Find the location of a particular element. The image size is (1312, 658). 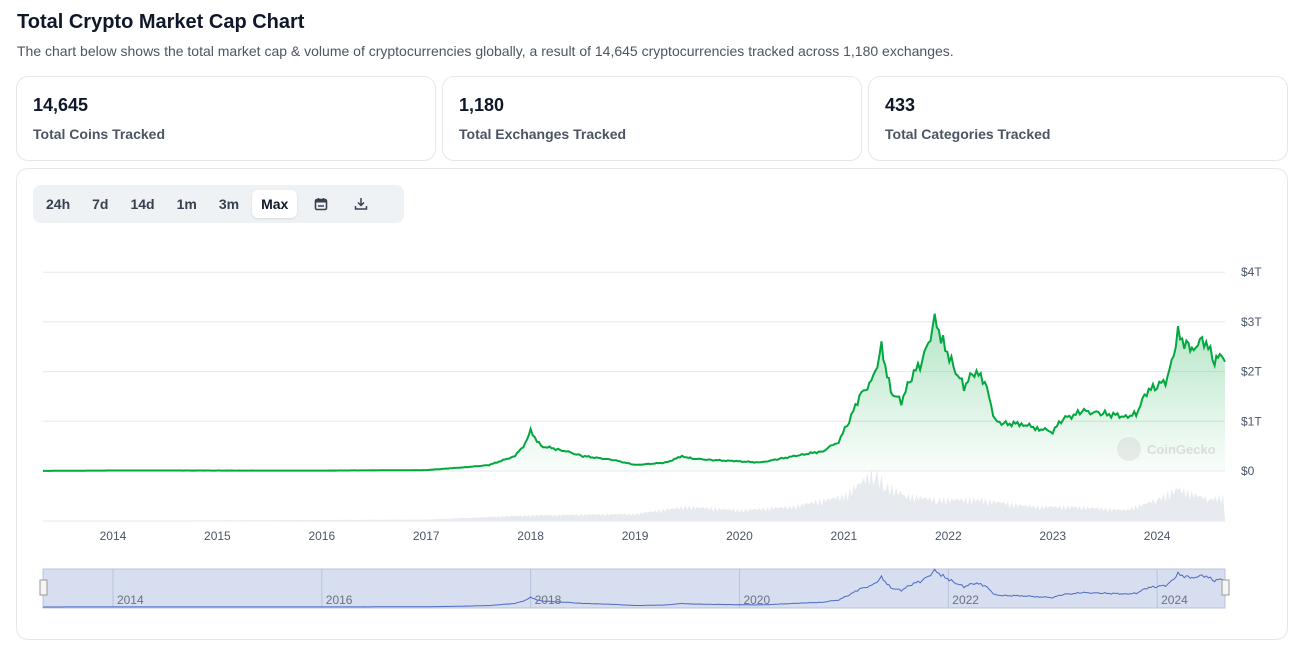

navigator-tick-label: 2016 is located at coordinates (339, 600).